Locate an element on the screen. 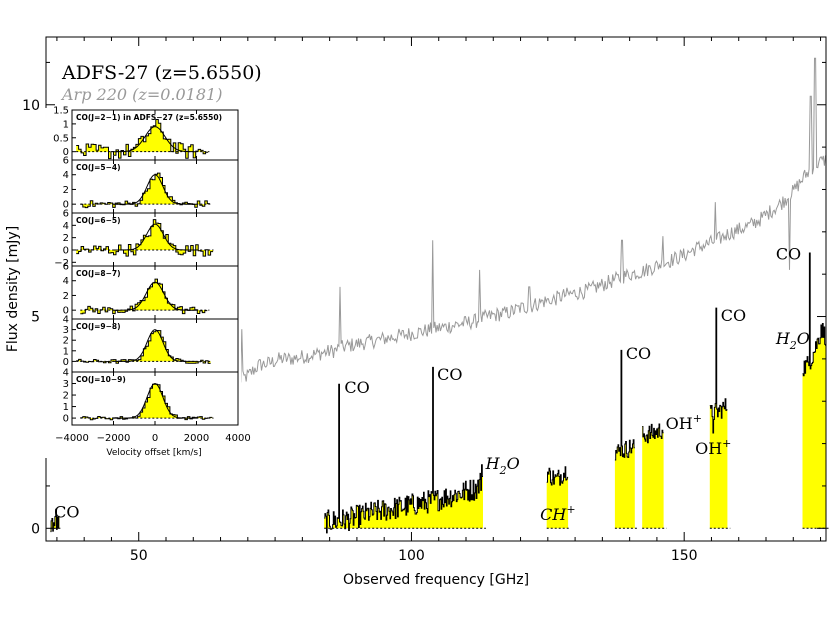  inset-panel-label: CO(J=8−7) is located at coordinates (98, 273).